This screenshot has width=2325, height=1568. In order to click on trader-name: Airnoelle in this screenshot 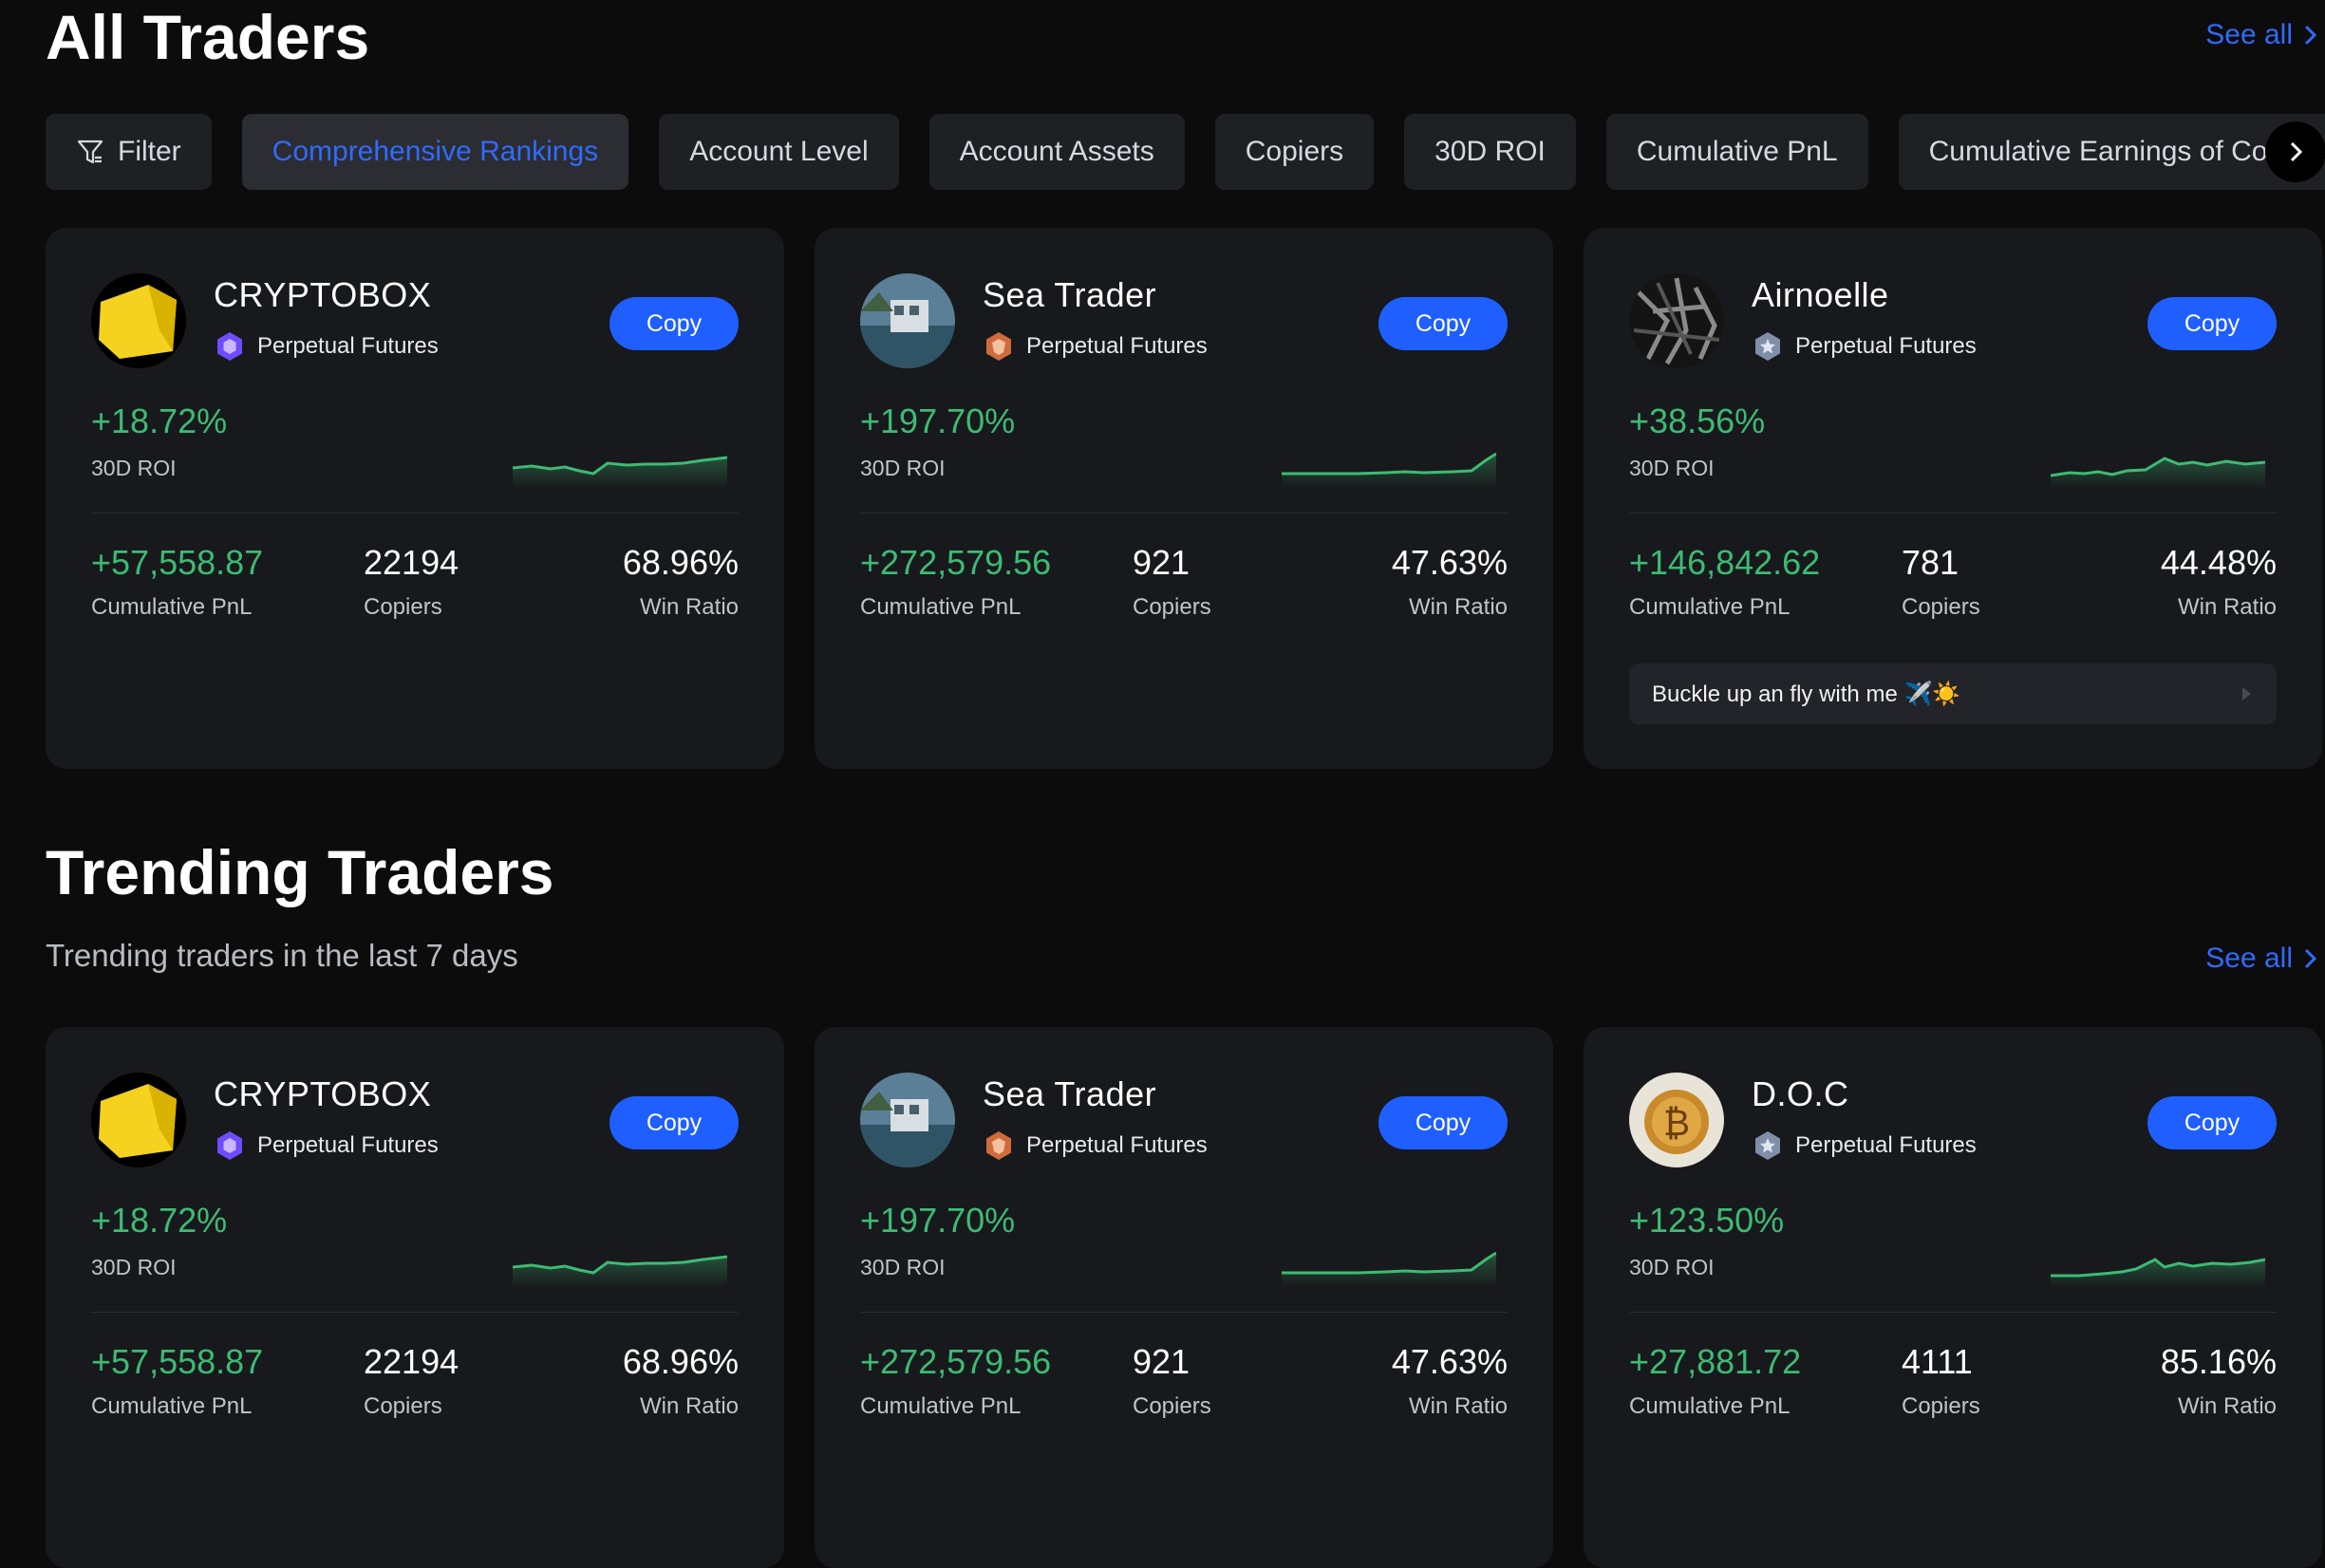, I will do `click(1820, 294)`.